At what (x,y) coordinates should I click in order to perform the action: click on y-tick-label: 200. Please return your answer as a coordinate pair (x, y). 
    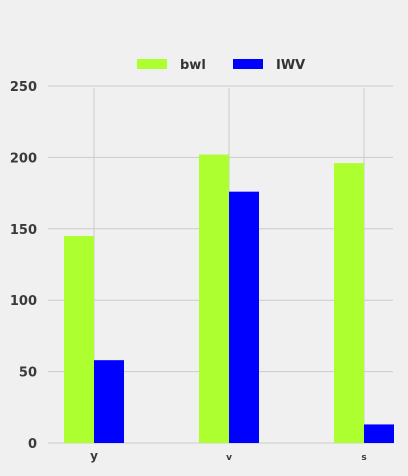
    Looking at the image, I should click on (23, 158).